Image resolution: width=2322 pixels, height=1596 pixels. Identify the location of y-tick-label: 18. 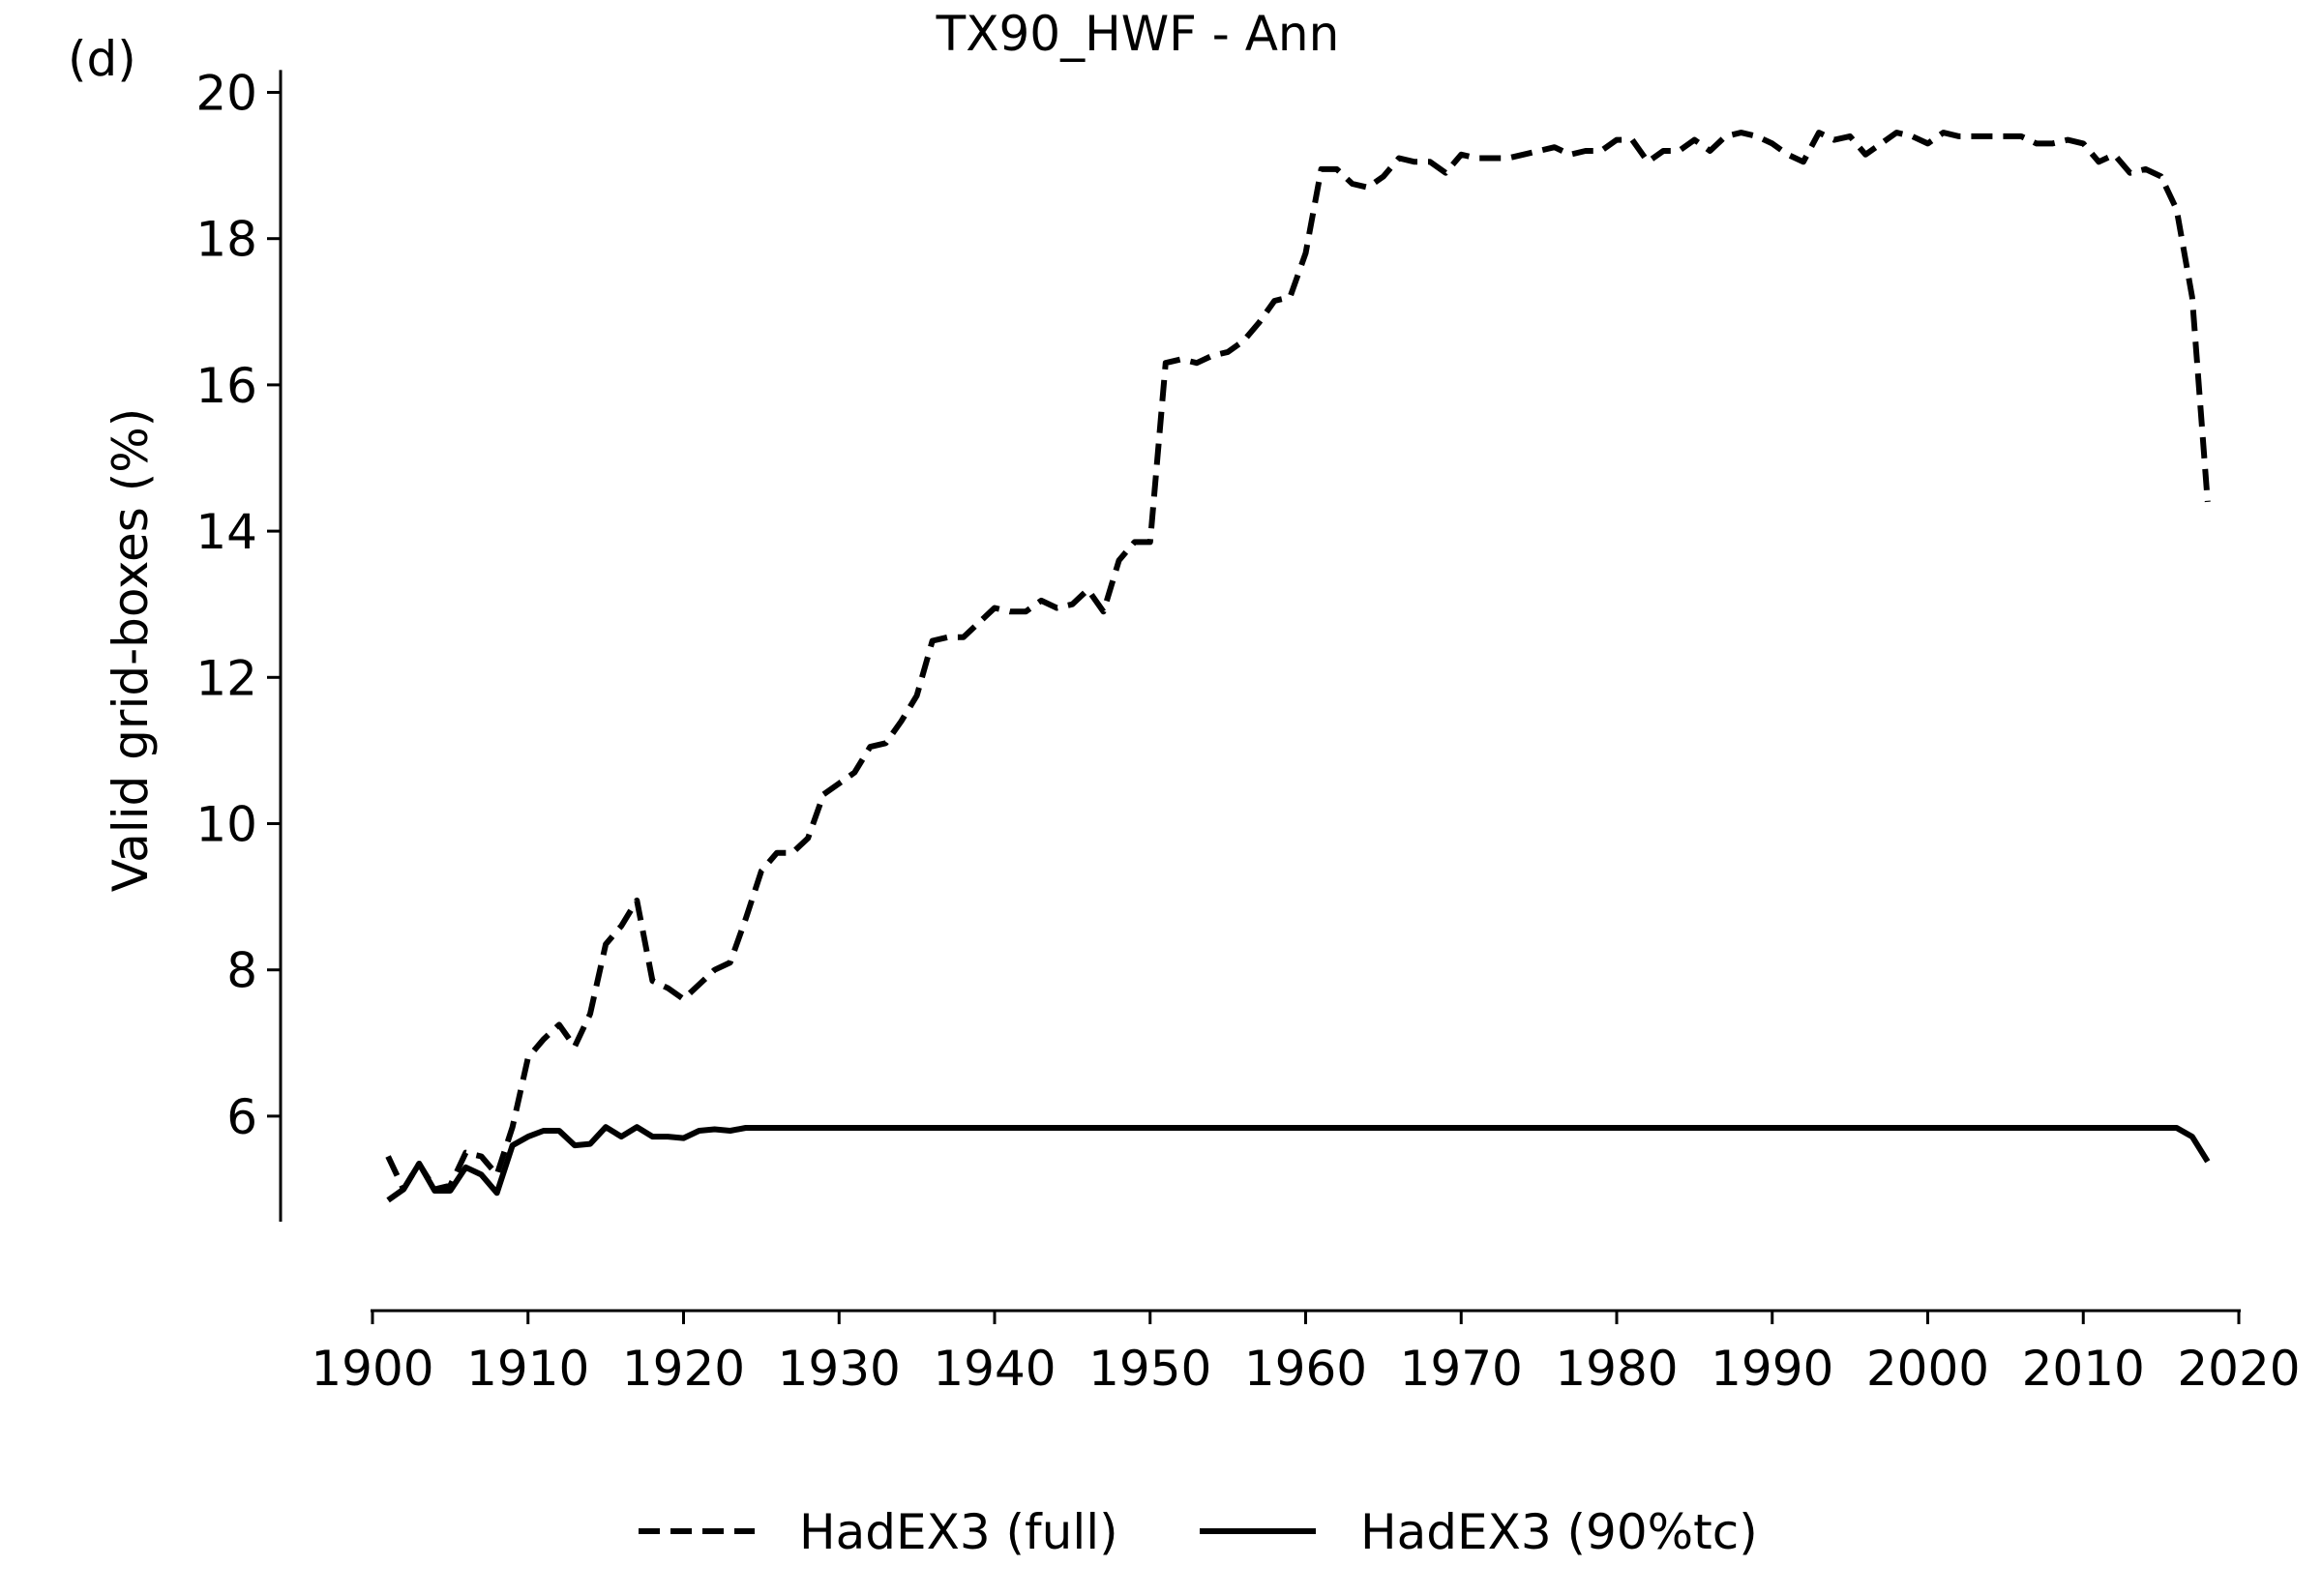
(226, 240).